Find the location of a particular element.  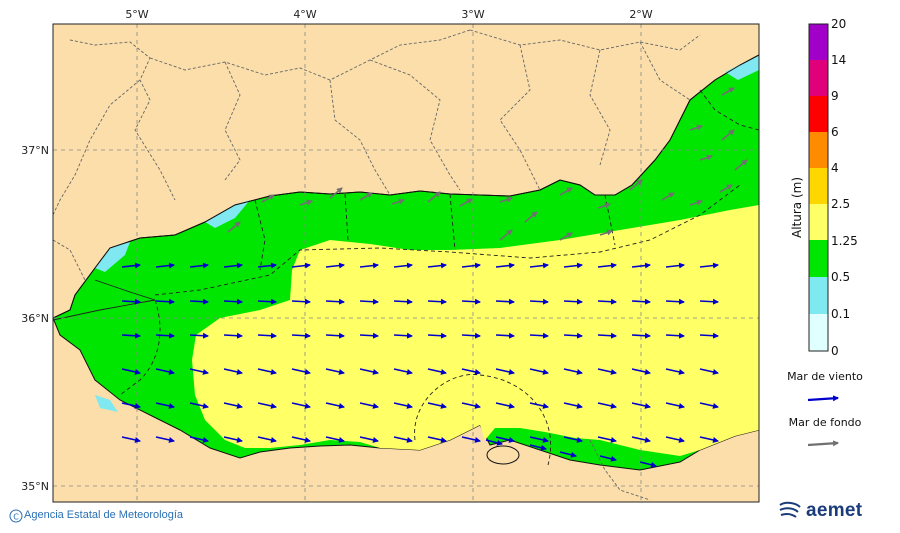

lat-label-37n: 37°N is located at coordinates (35, 150).